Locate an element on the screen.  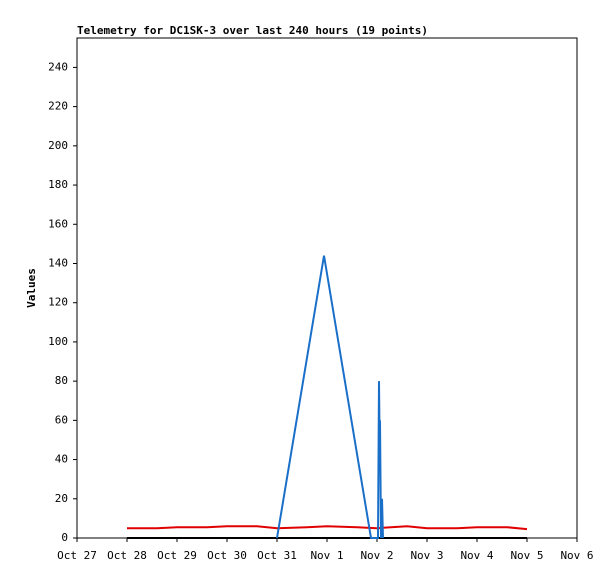
x-tick-label: Nov 1 is located at coordinates (326, 555).